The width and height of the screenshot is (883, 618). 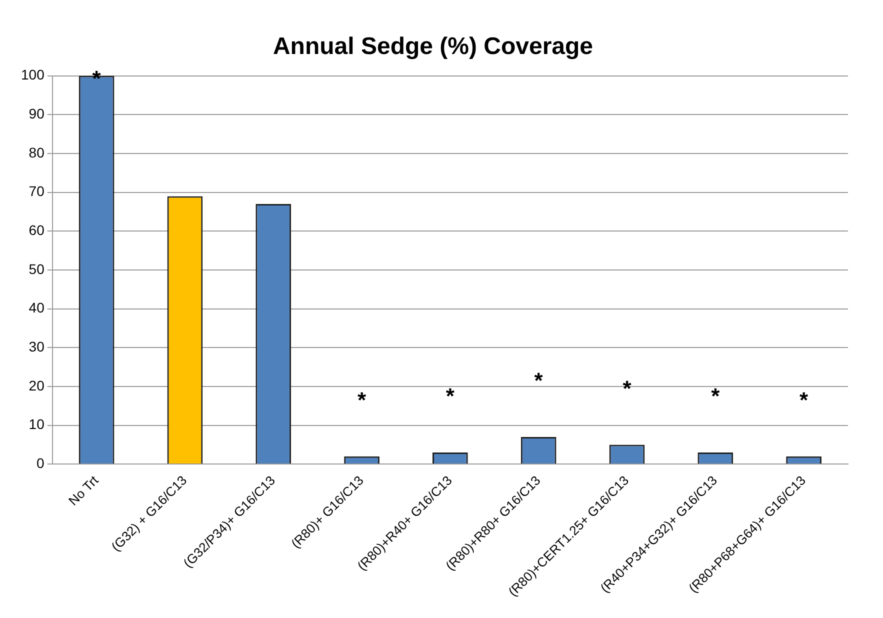 What do you see at coordinates (36, 308) in the screenshot?
I see `y-tick-label: 40` at bounding box center [36, 308].